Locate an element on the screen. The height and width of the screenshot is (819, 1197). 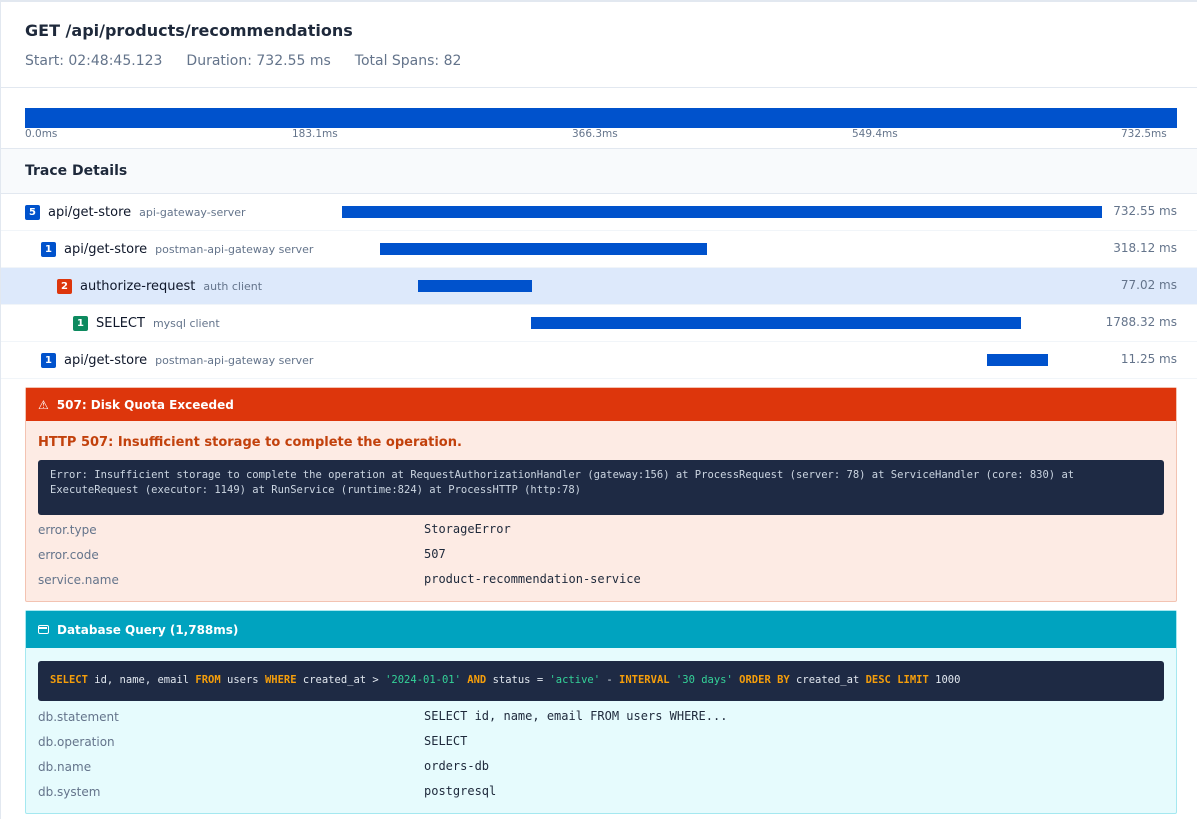
trace-details-title: Trace Details is located at coordinates (76, 171).